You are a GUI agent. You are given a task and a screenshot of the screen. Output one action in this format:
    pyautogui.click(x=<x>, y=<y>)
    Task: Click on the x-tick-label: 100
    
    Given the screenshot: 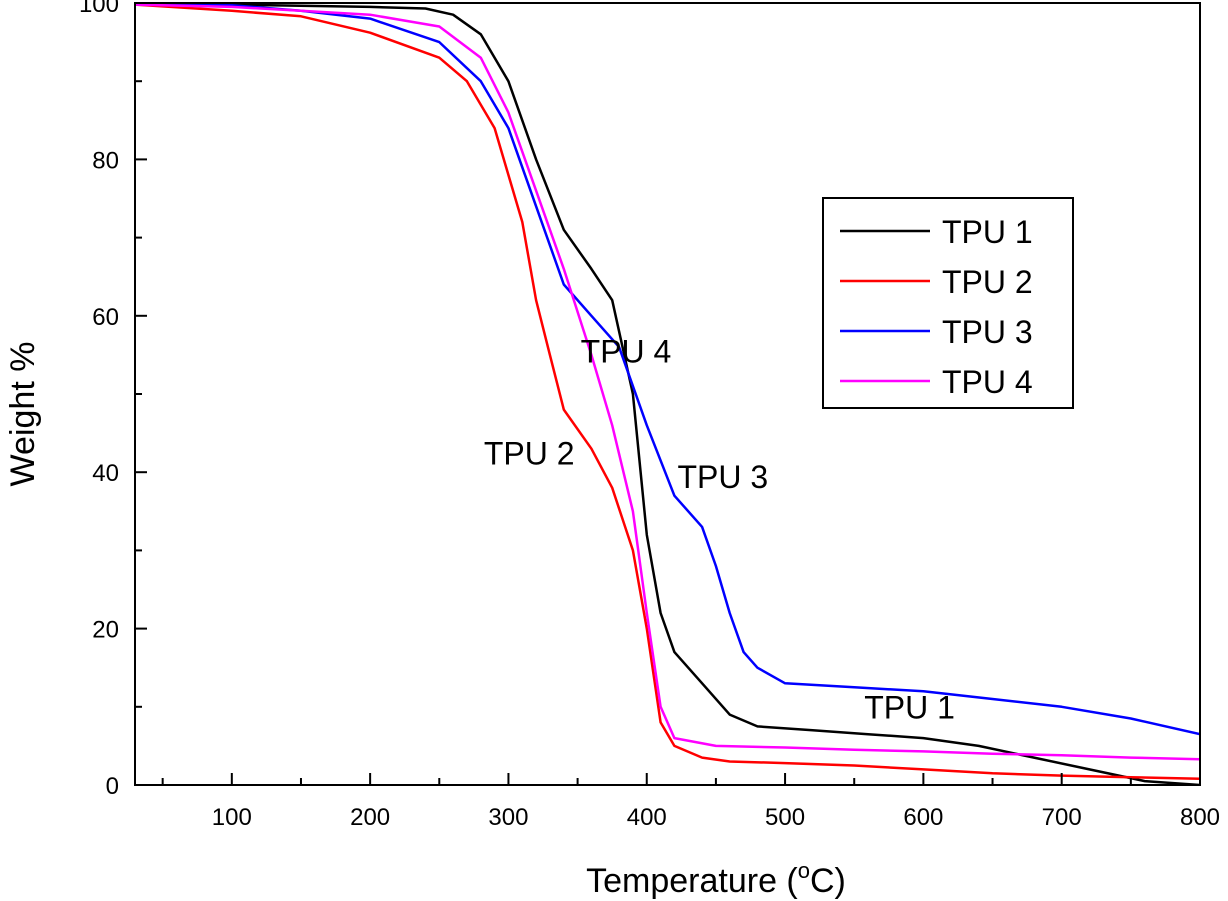 What is the action you would take?
    pyautogui.click(x=232, y=817)
    